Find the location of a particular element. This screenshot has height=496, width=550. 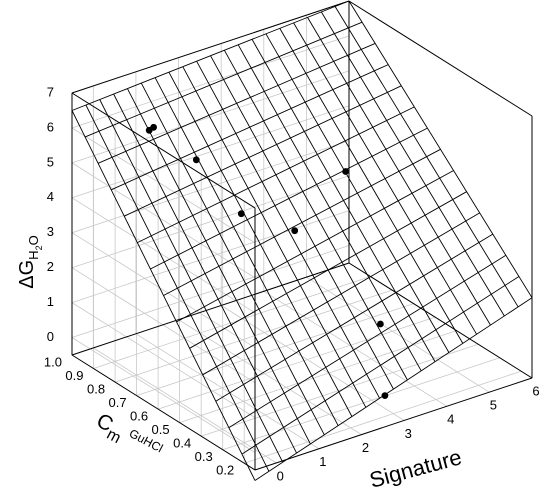

y-axis-label: Cm GuHCl is located at coordinates (127, 438).